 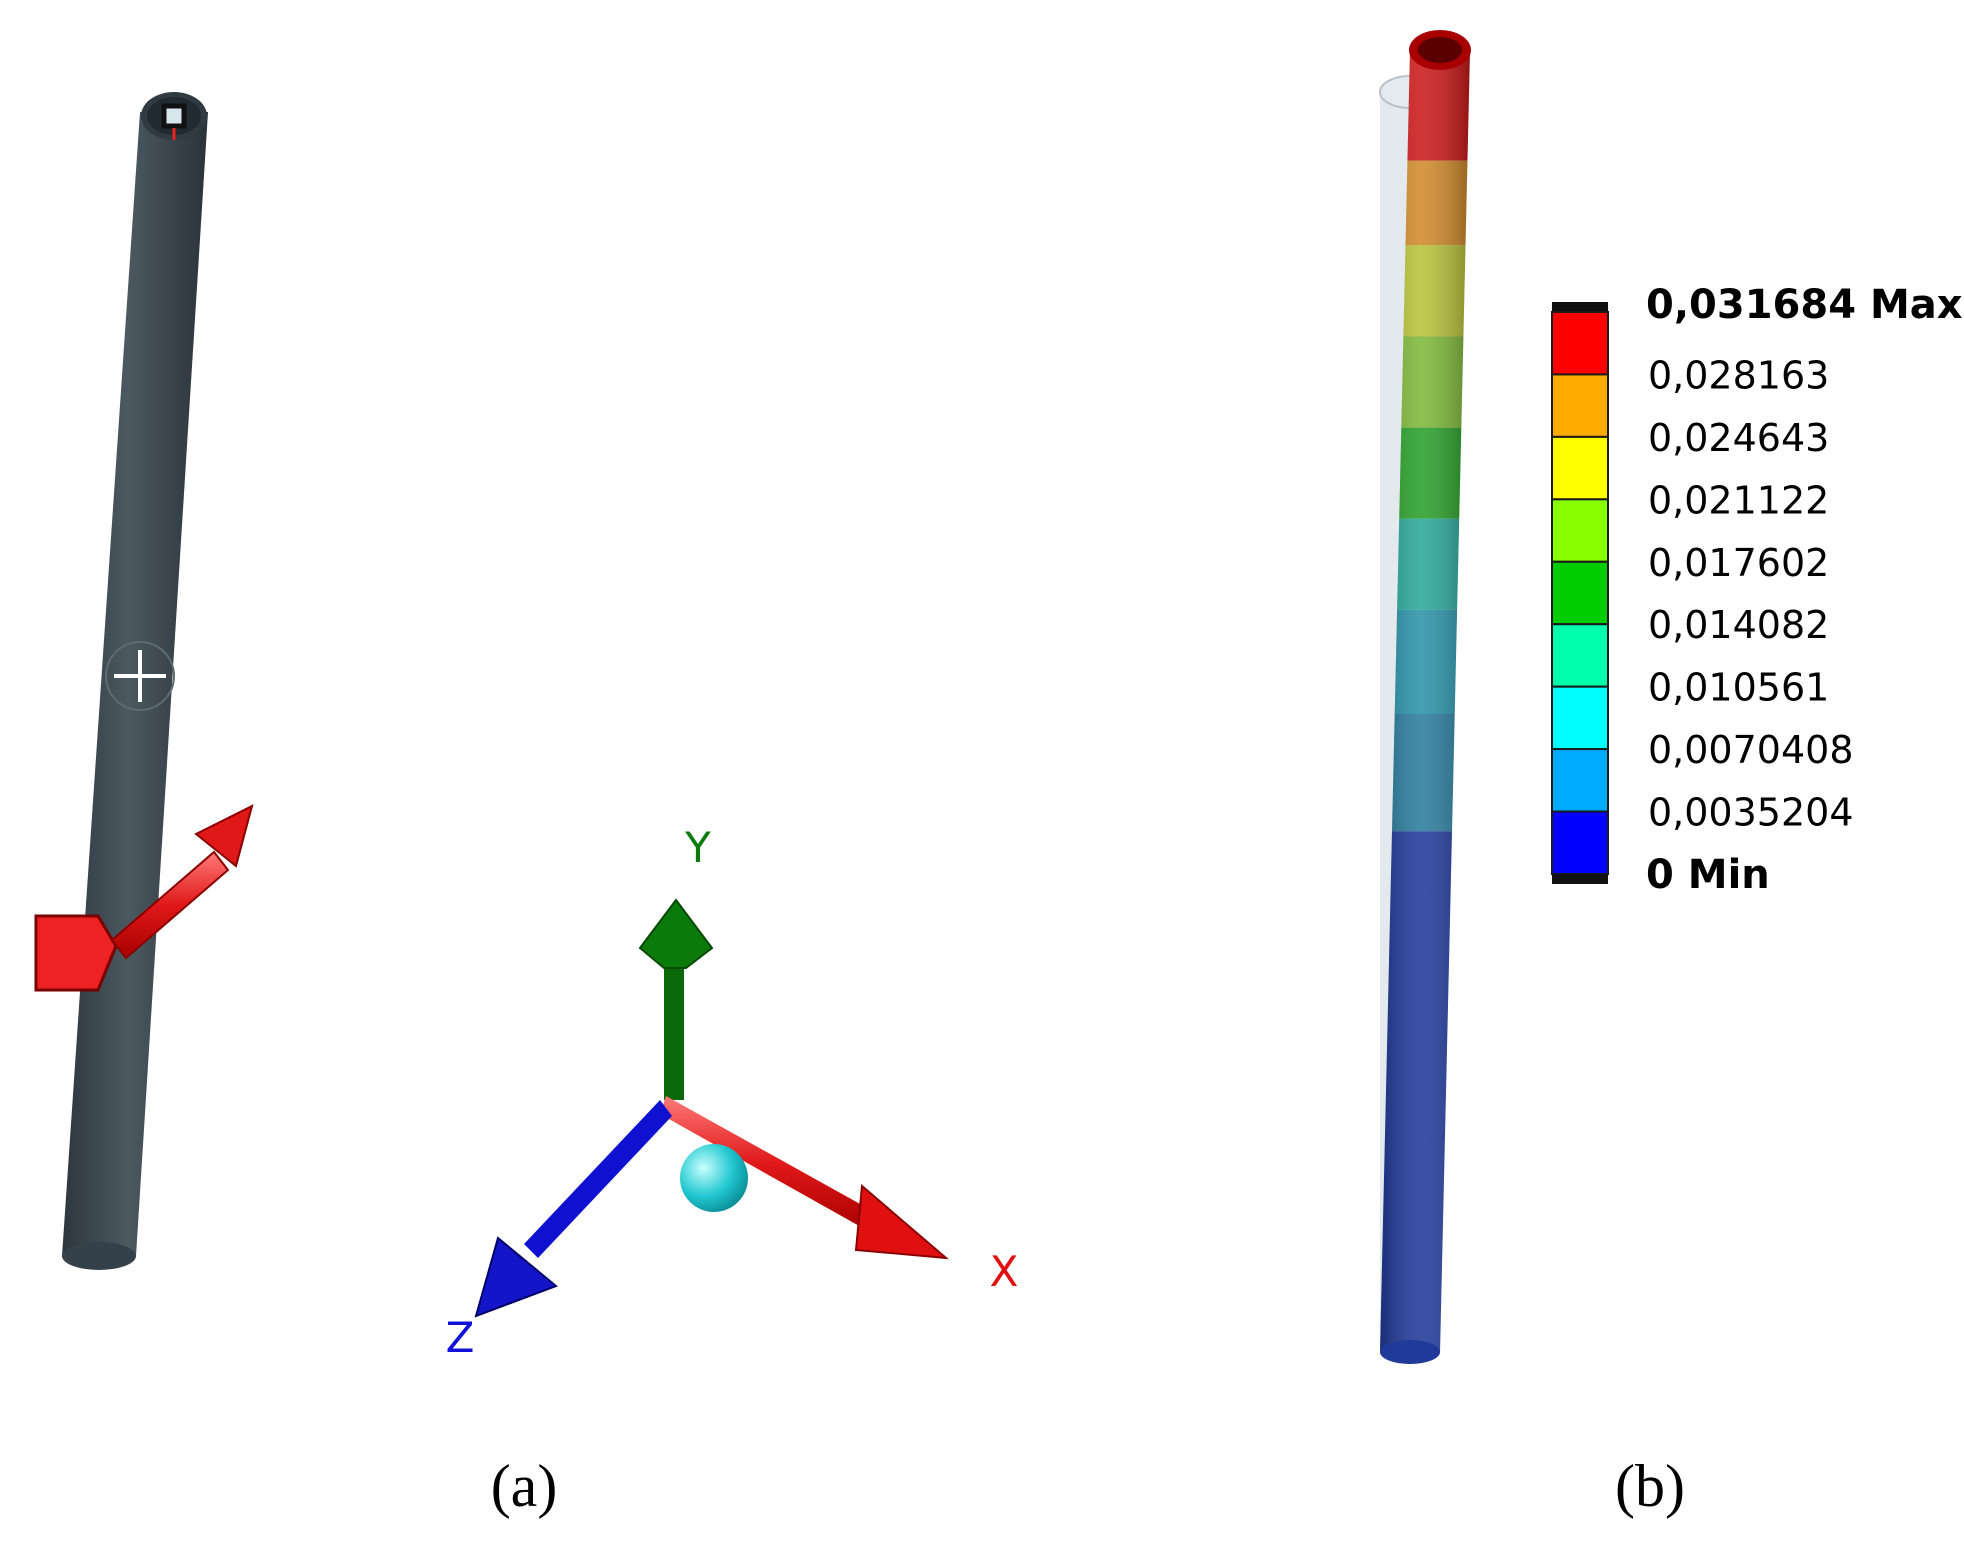 I want to click on x-axis-arrow, so click(x=805, y=1178).